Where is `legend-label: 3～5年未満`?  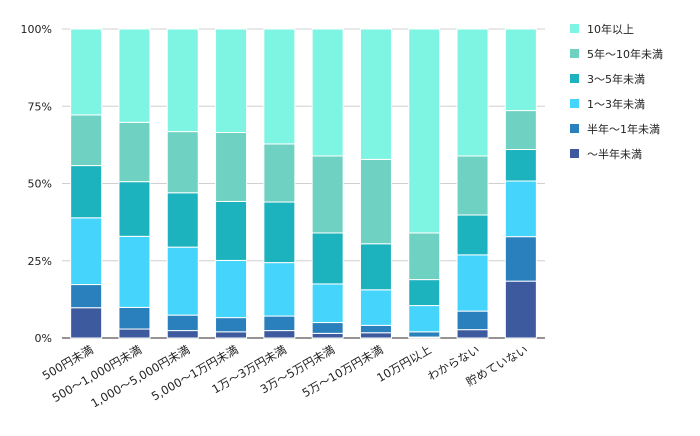
legend-label: 3～5年未満 is located at coordinates (616, 79).